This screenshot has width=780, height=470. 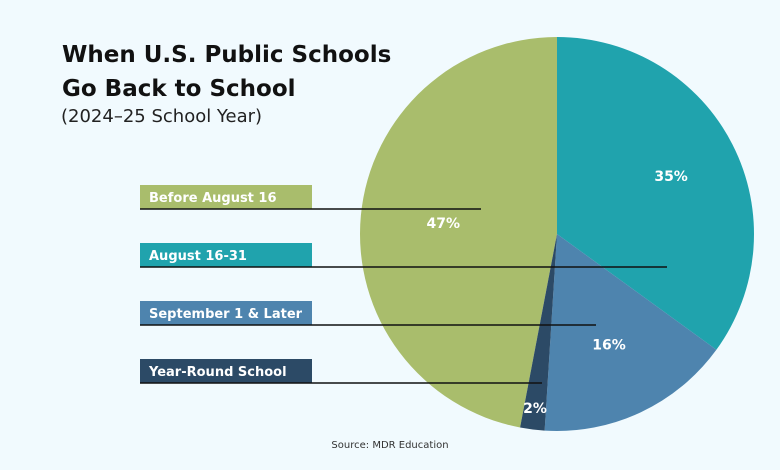 What do you see at coordinates (443, 224) in the screenshot?
I see `data-label-before-august-16: 47%` at bounding box center [443, 224].